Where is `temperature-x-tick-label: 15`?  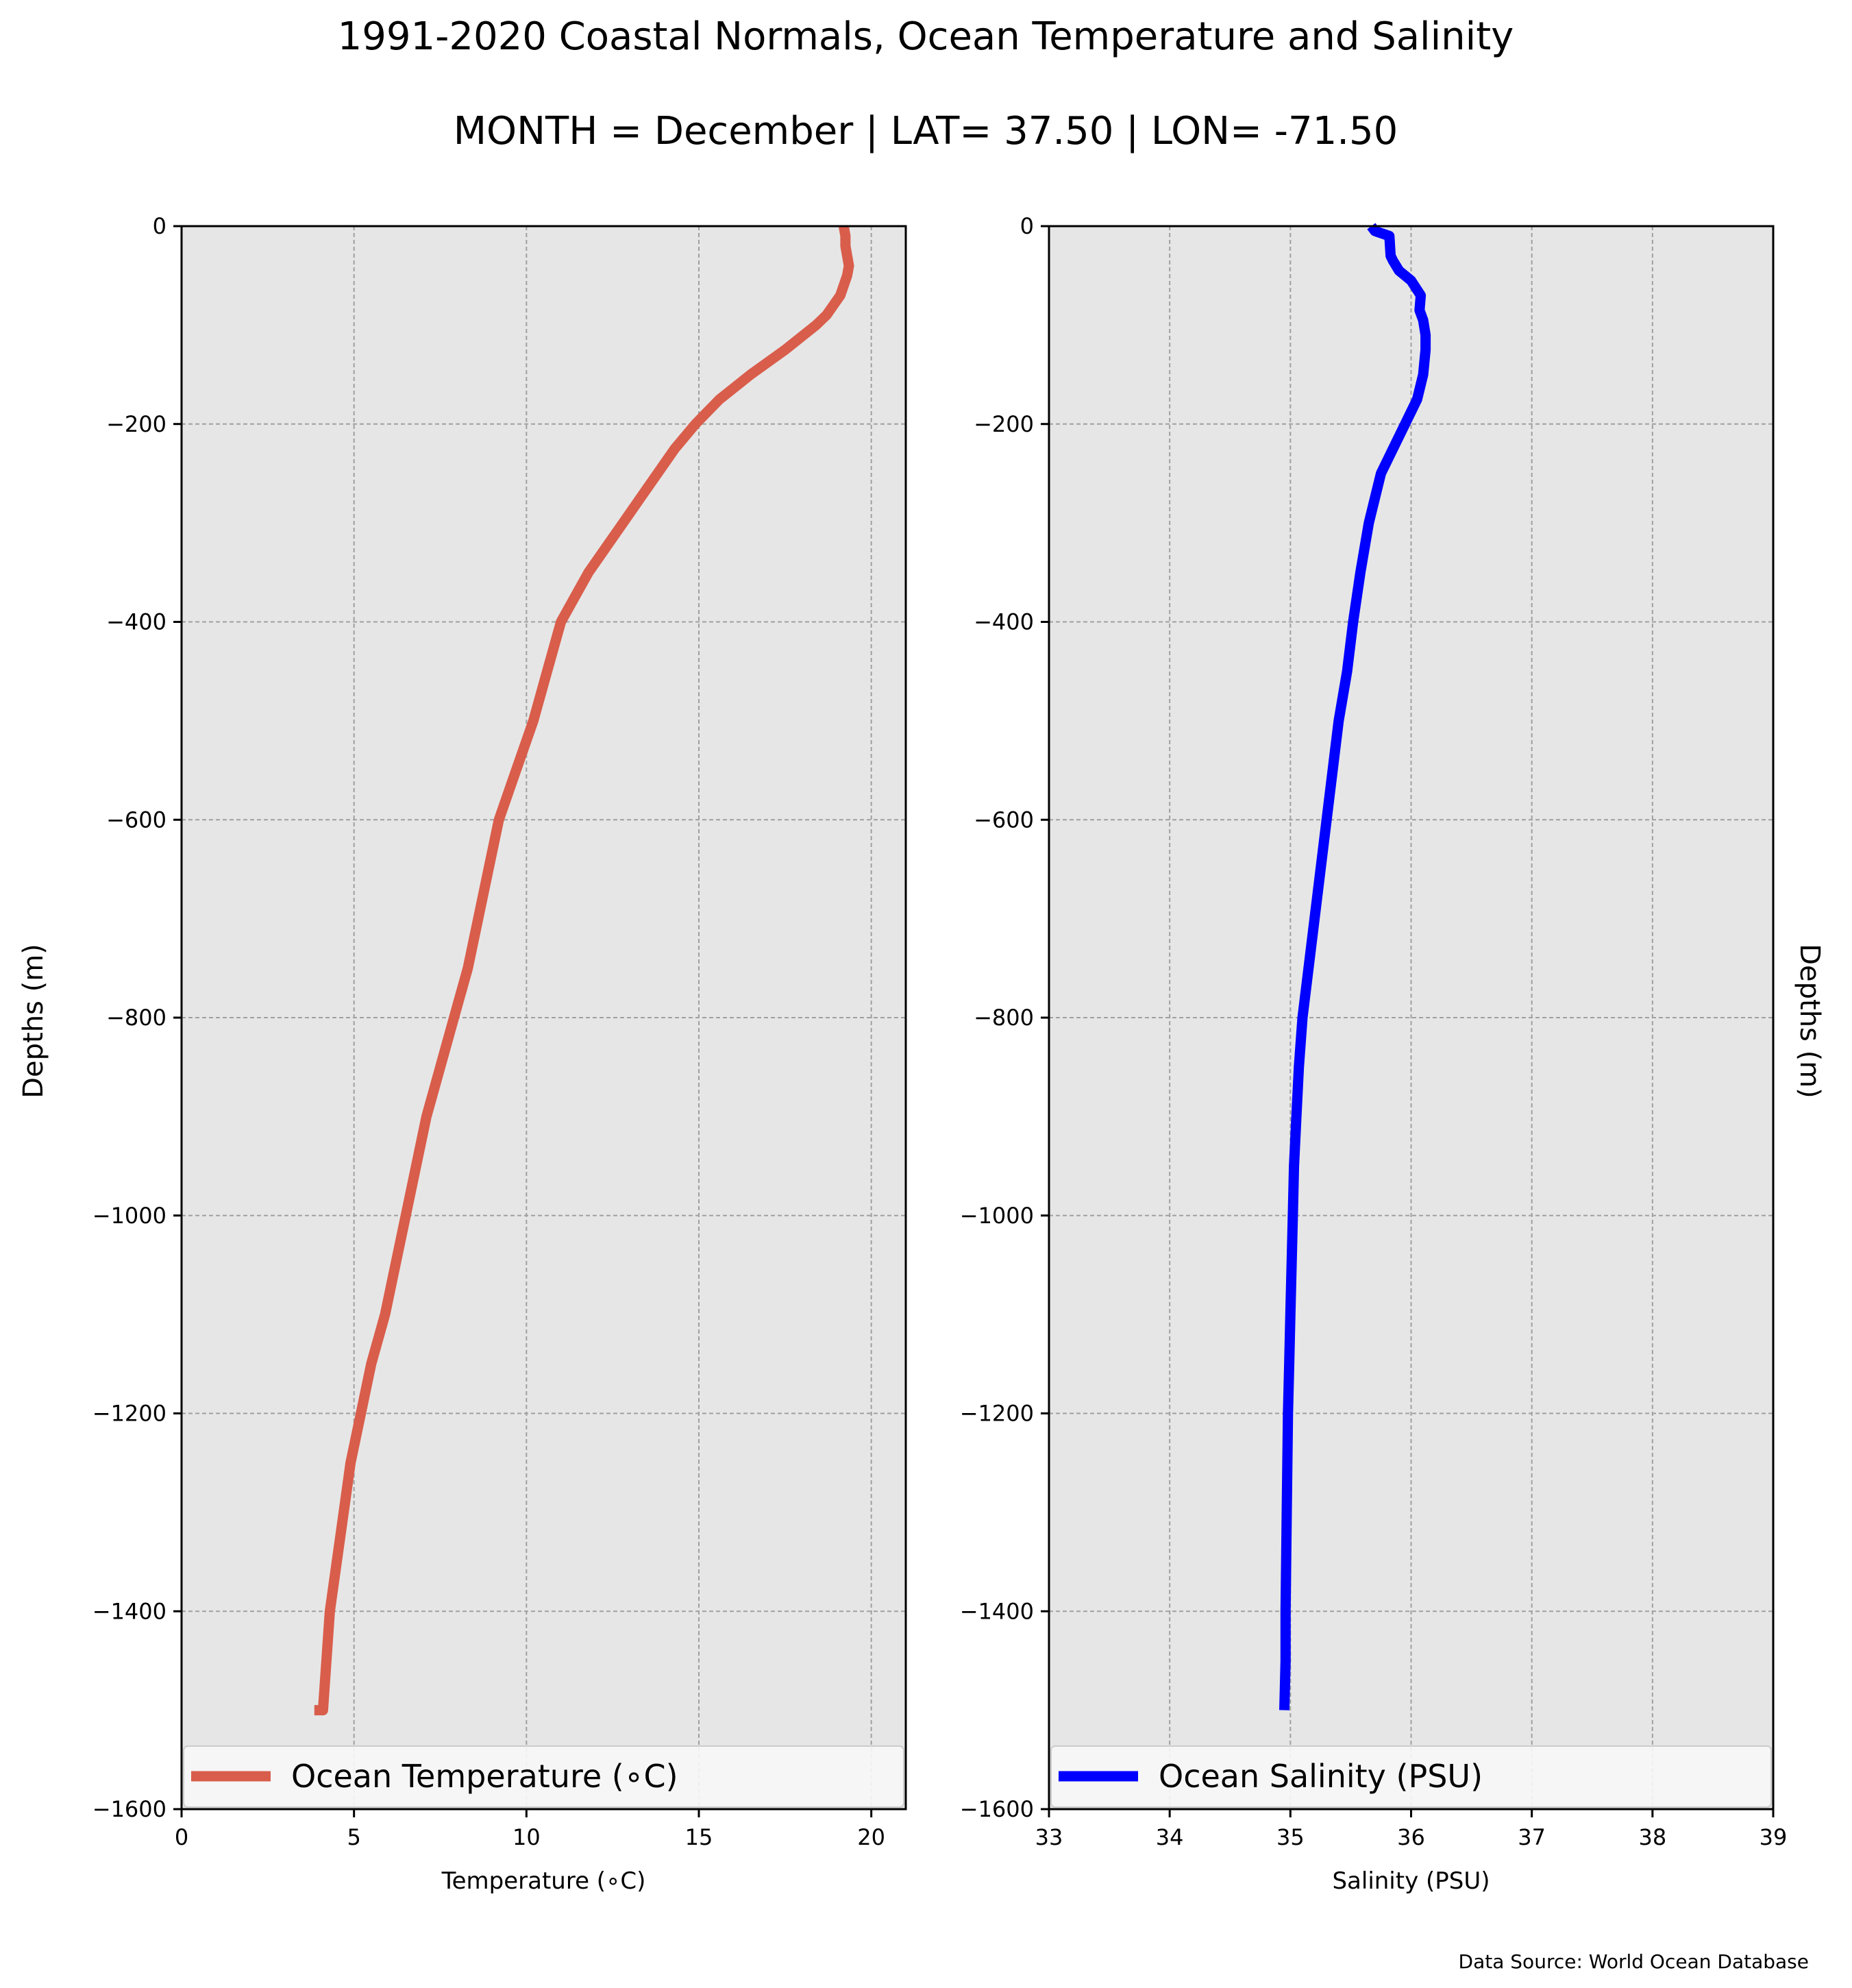 temperature-x-tick-label: 15 is located at coordinates (699, 1837).